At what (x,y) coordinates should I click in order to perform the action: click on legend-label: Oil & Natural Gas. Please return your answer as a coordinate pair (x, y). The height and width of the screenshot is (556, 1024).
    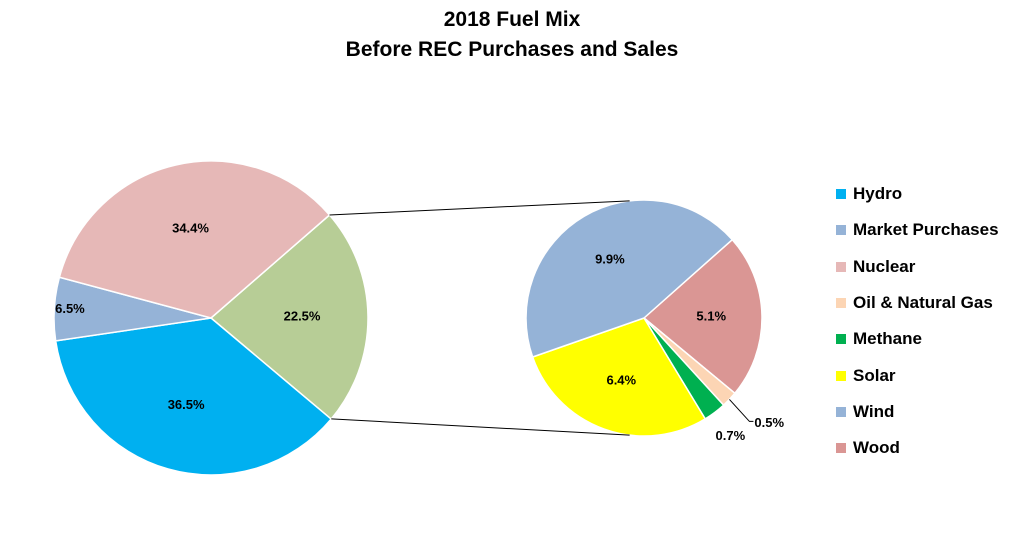
    Looking at the image, I should click on (923, 303).